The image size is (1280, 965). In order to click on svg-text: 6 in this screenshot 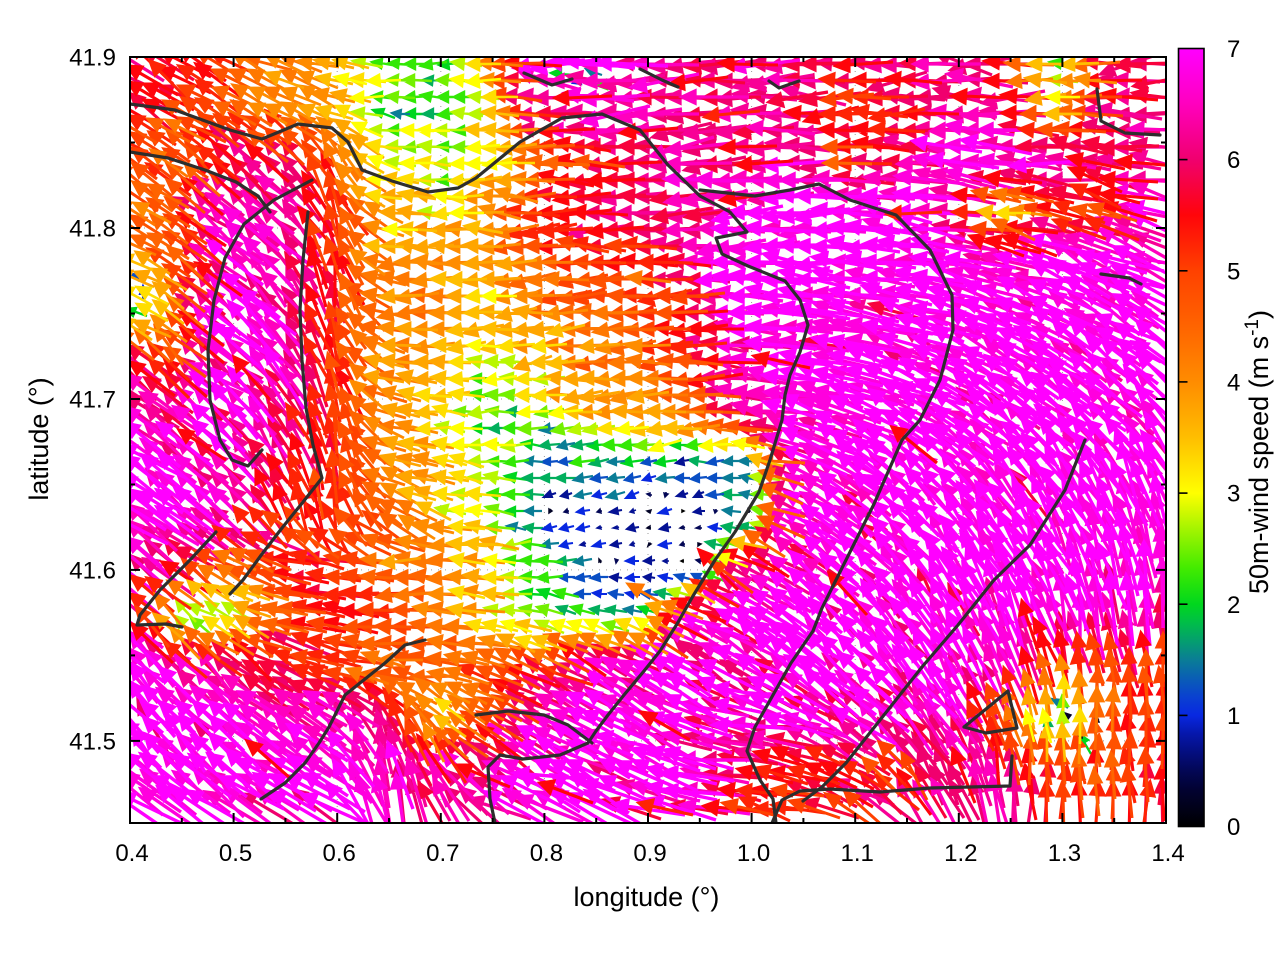, I will do `click(1233, 160)`.